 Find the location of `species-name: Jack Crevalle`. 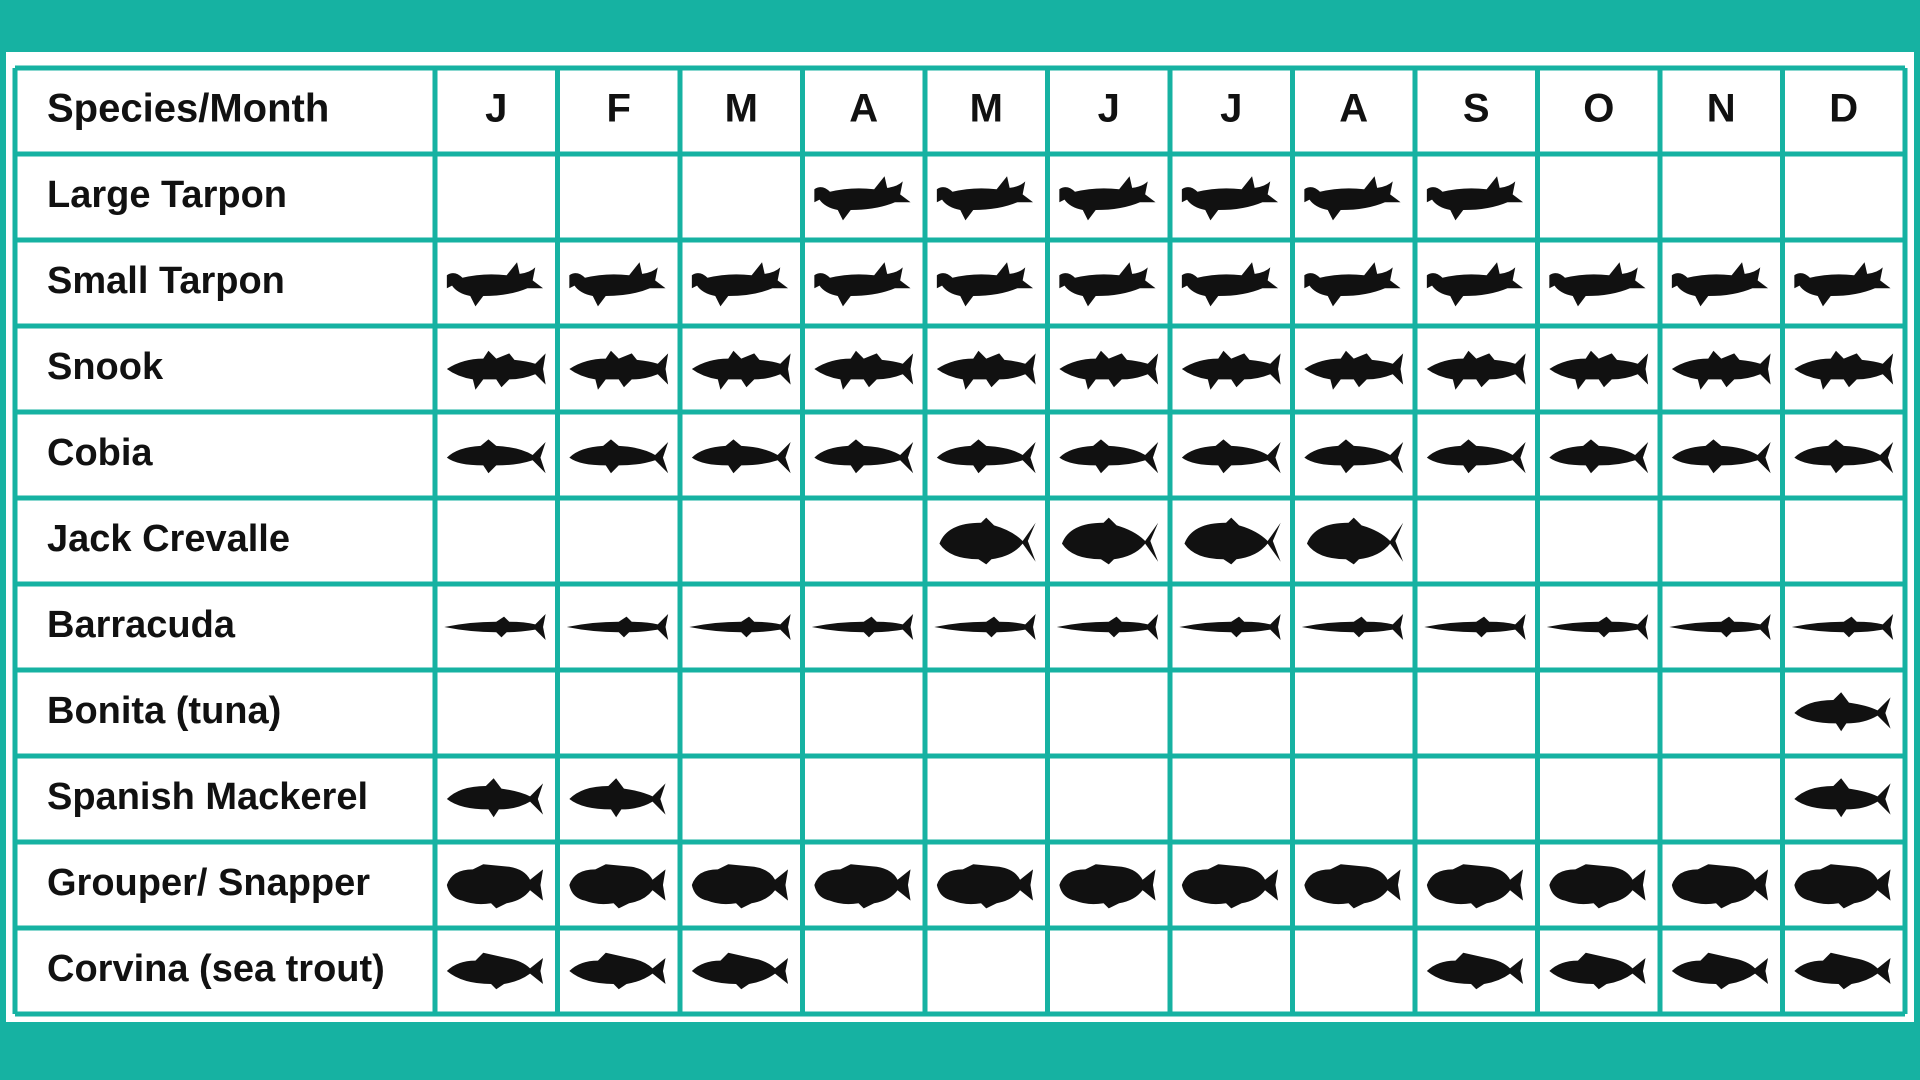

species-name: Jack Crevalle is located at coordinates (168, 539).